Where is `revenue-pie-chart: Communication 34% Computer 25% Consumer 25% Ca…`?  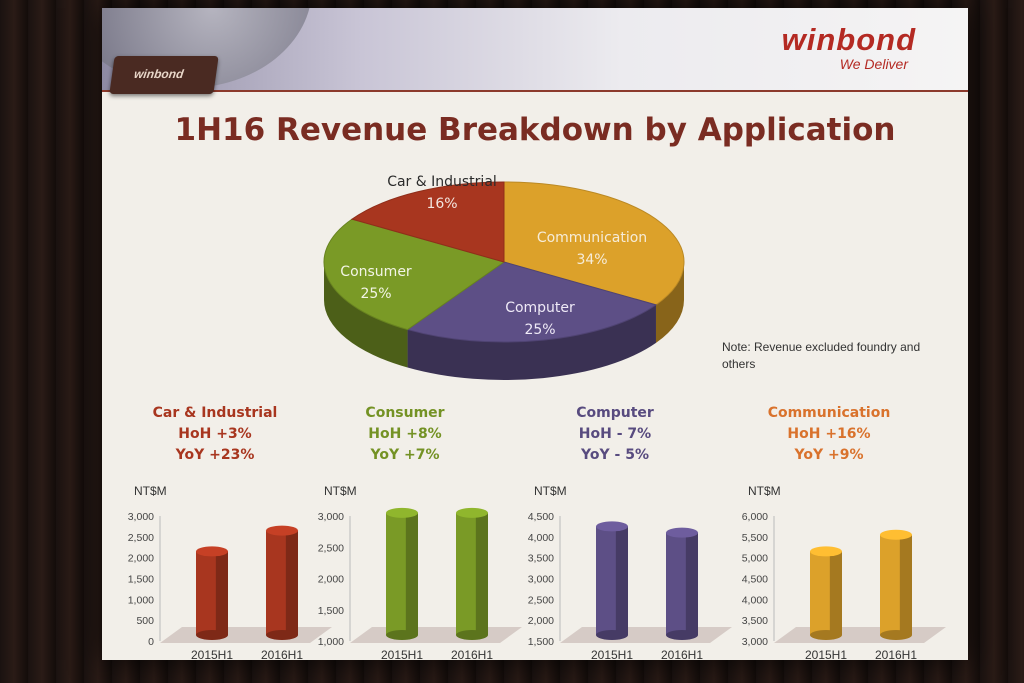
revenue-pie-chart: Communication 34% Computer 25% Consumer 25% Ca… is located at coordinates (504, 277).